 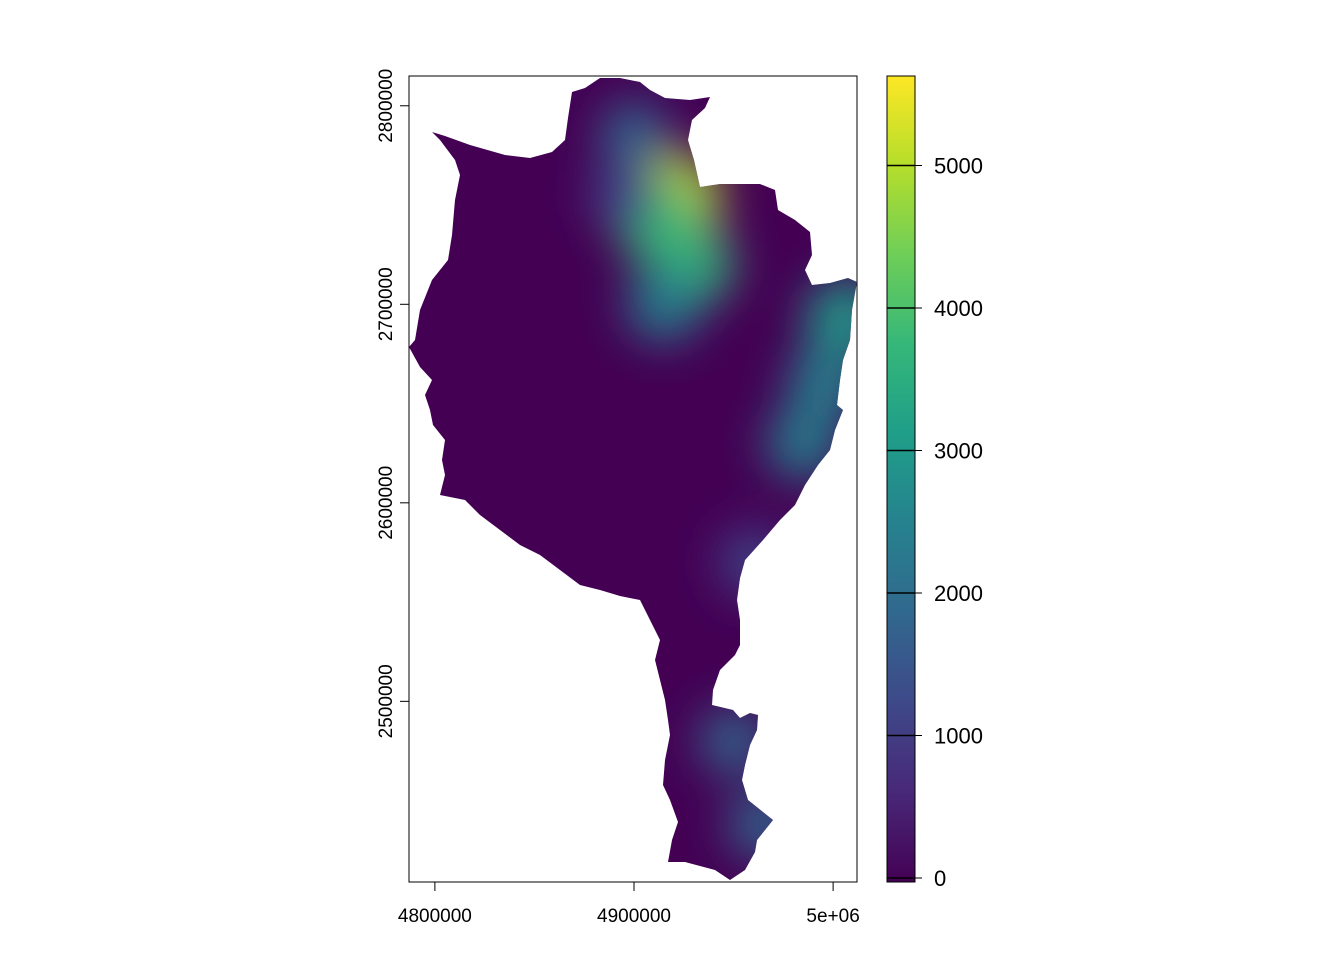 What do you see at coordinates (901, 479) in the screenshot?
I see `legend-colorbar` at bounding box center [901, 479].